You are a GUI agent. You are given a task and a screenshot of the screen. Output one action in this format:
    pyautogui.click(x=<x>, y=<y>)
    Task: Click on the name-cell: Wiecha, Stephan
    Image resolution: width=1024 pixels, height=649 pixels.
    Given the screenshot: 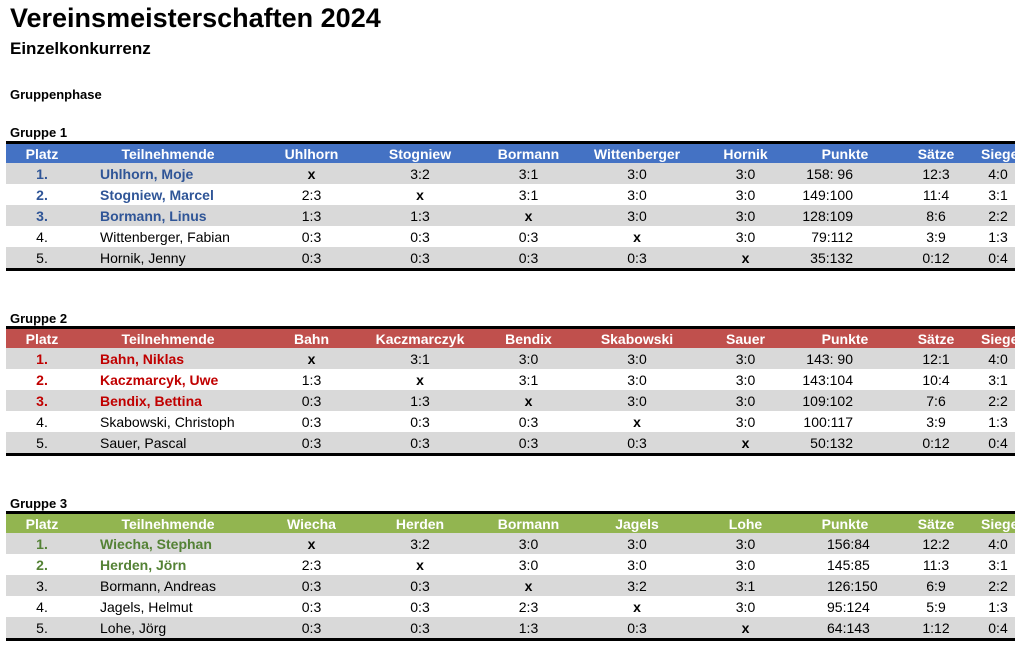 What is the action you would take?
    pyautogui.click(x=168, y=543)
    